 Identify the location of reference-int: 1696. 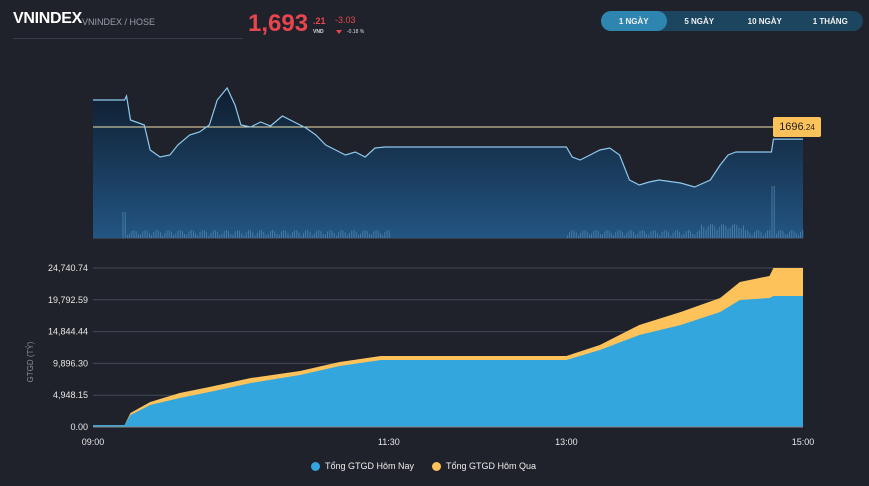
(791, 127).